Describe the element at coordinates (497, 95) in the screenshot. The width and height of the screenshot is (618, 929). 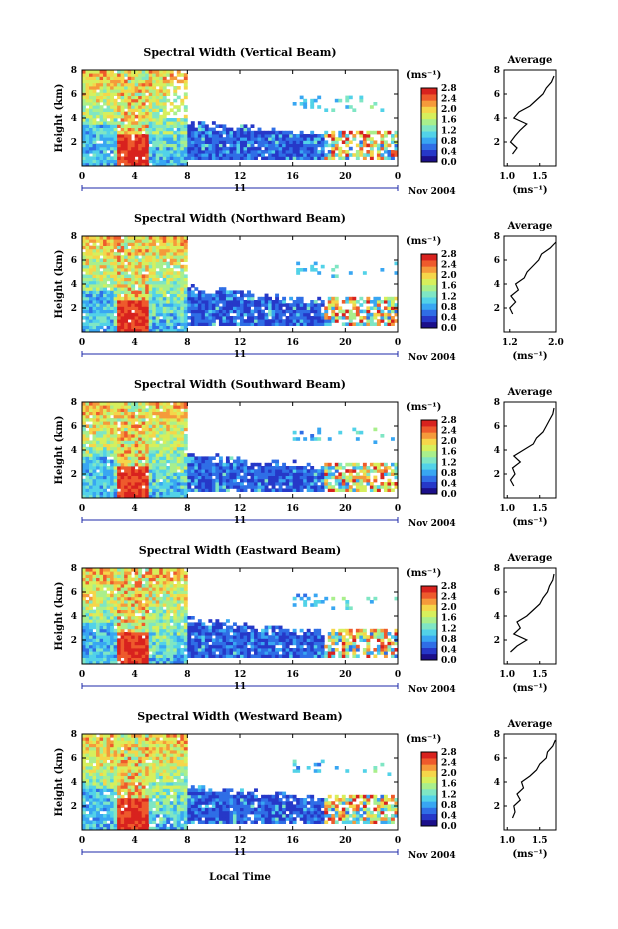
I see `average-y-tick-label: 6` at that location.